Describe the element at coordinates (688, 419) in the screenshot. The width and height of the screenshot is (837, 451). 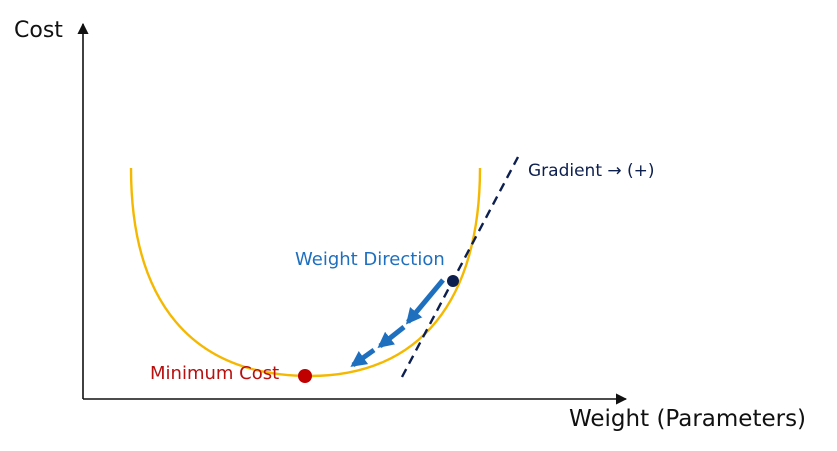
I see `x-axis-label: Weight (Parameters)` at that location.